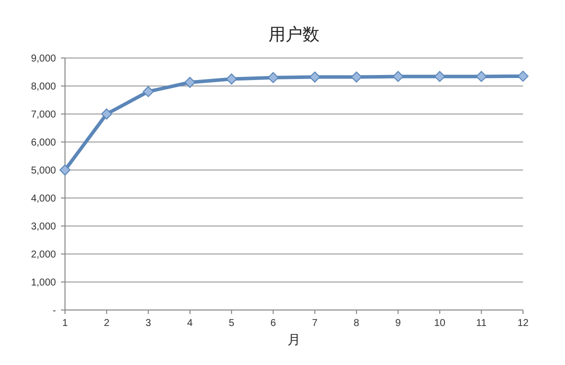  I want to click on x-tick-label: 9, so click(398, 323).